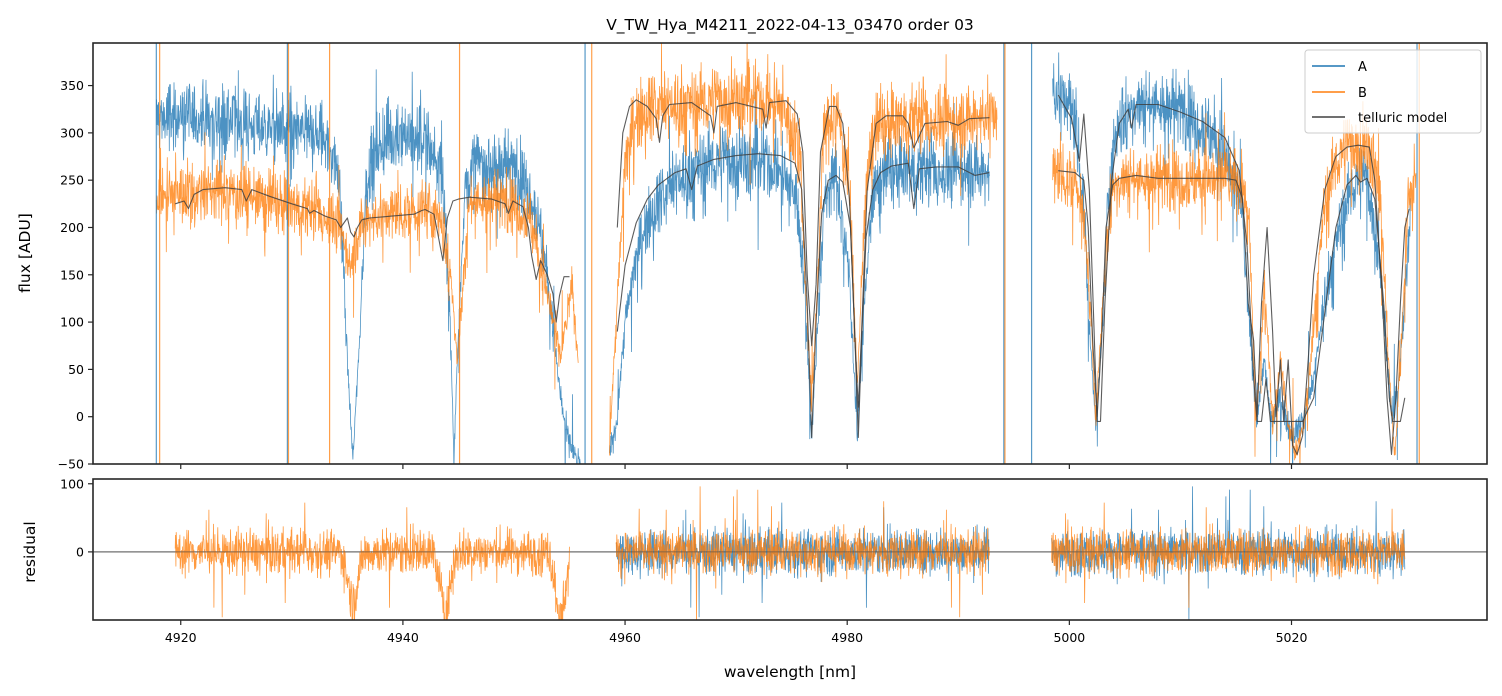 The width and height of the screenshot is (1502, 696). I want to click on chart-title: V_TW_Hya_M4211_2022-04-13_03470 order 03, so click(790, 25).